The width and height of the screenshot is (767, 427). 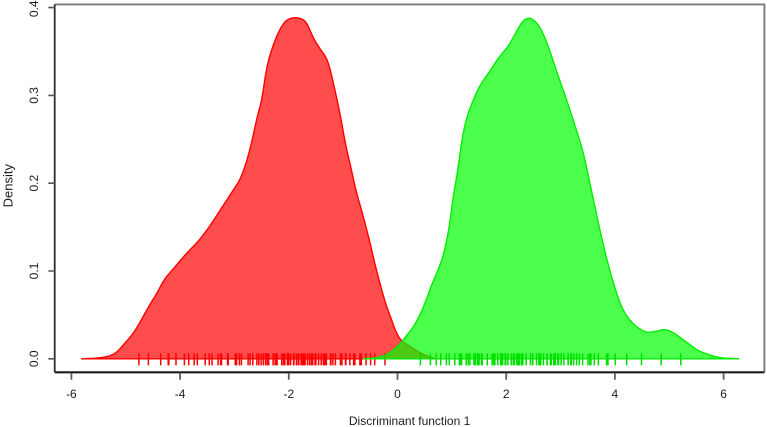 I want to click on svg-text: 2, so click(x=506, y=394).